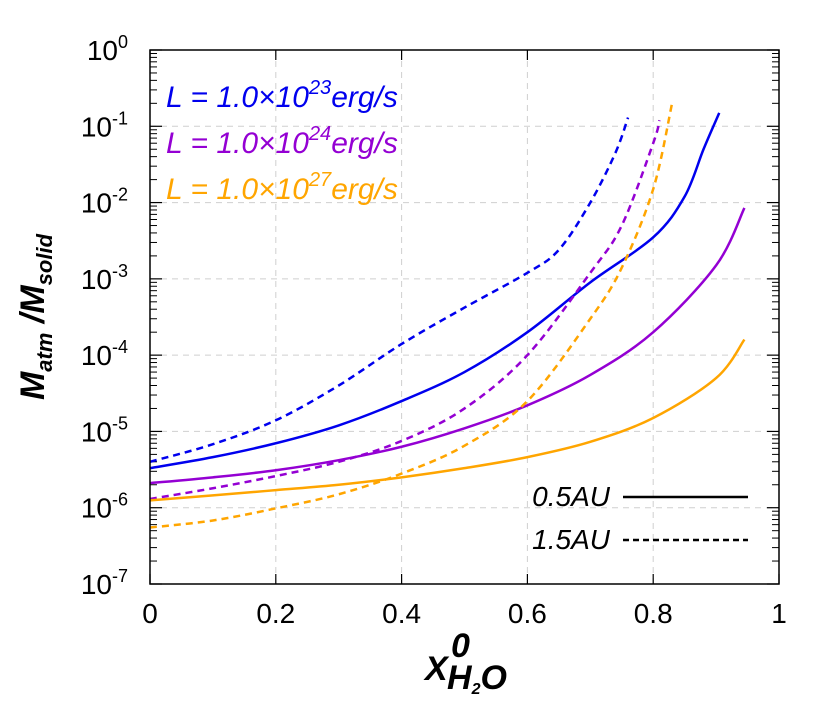 The width and height of the screenshot is (830, 712). What do you see at coordinates (401, 613) in the screenshot?
I see `x-tick-label: 0.4` at bounding box center [401, 613].